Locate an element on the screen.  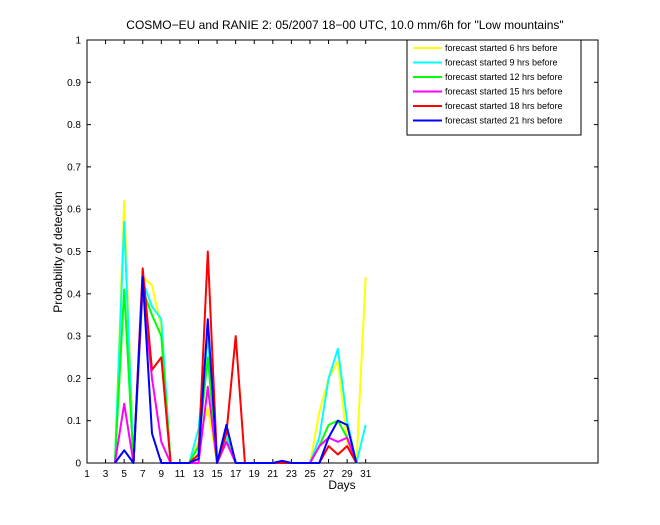
x-tick-label: 23 is located at coordinates (292, 474).